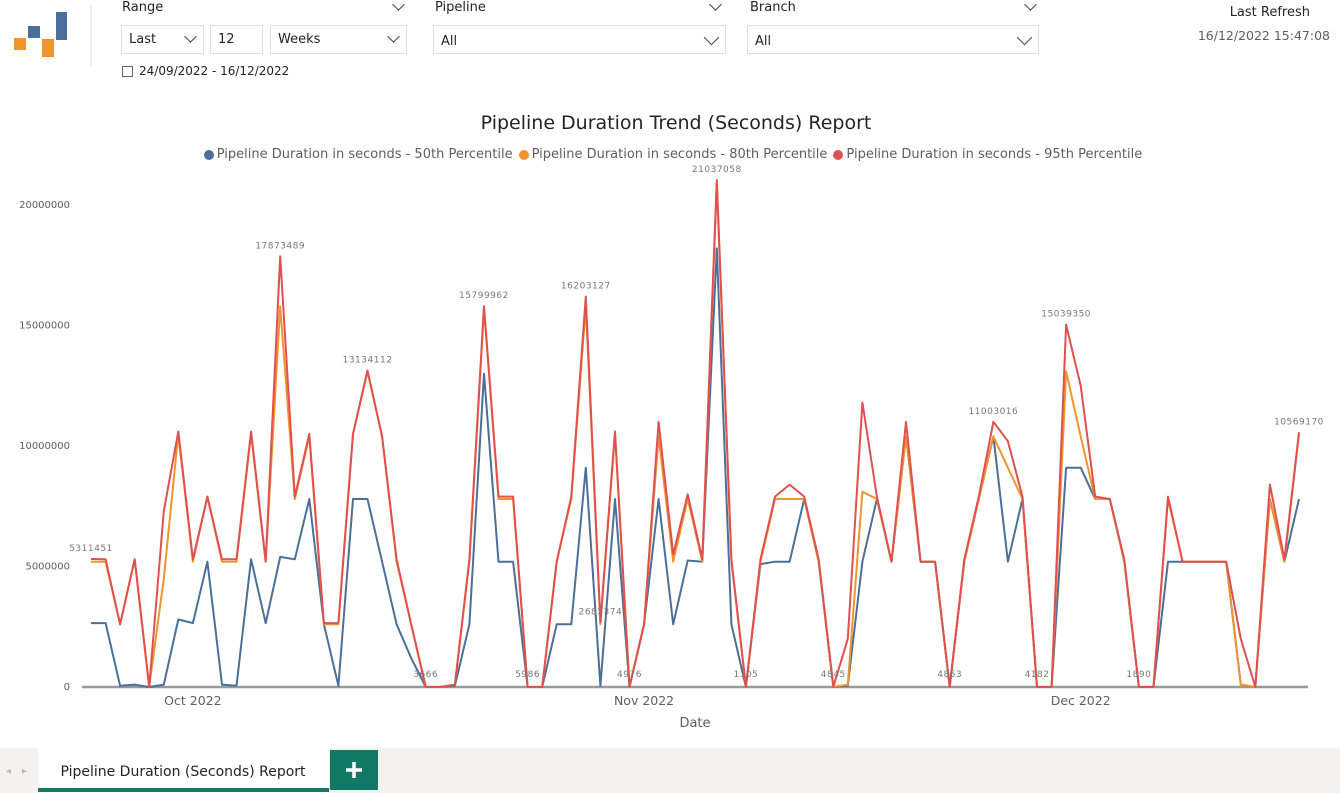  I want to click on tab, so click(183, 770).